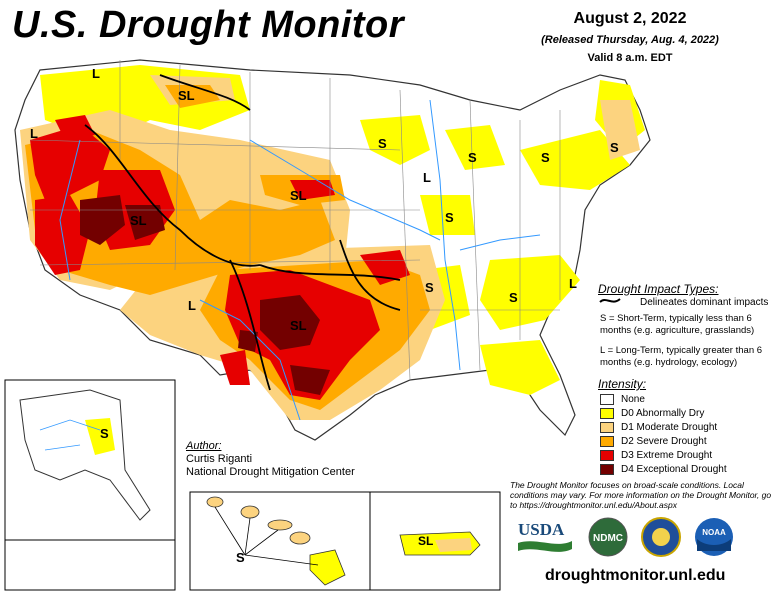  I want to click on label-sl-ut: SL, so click(138, 220).